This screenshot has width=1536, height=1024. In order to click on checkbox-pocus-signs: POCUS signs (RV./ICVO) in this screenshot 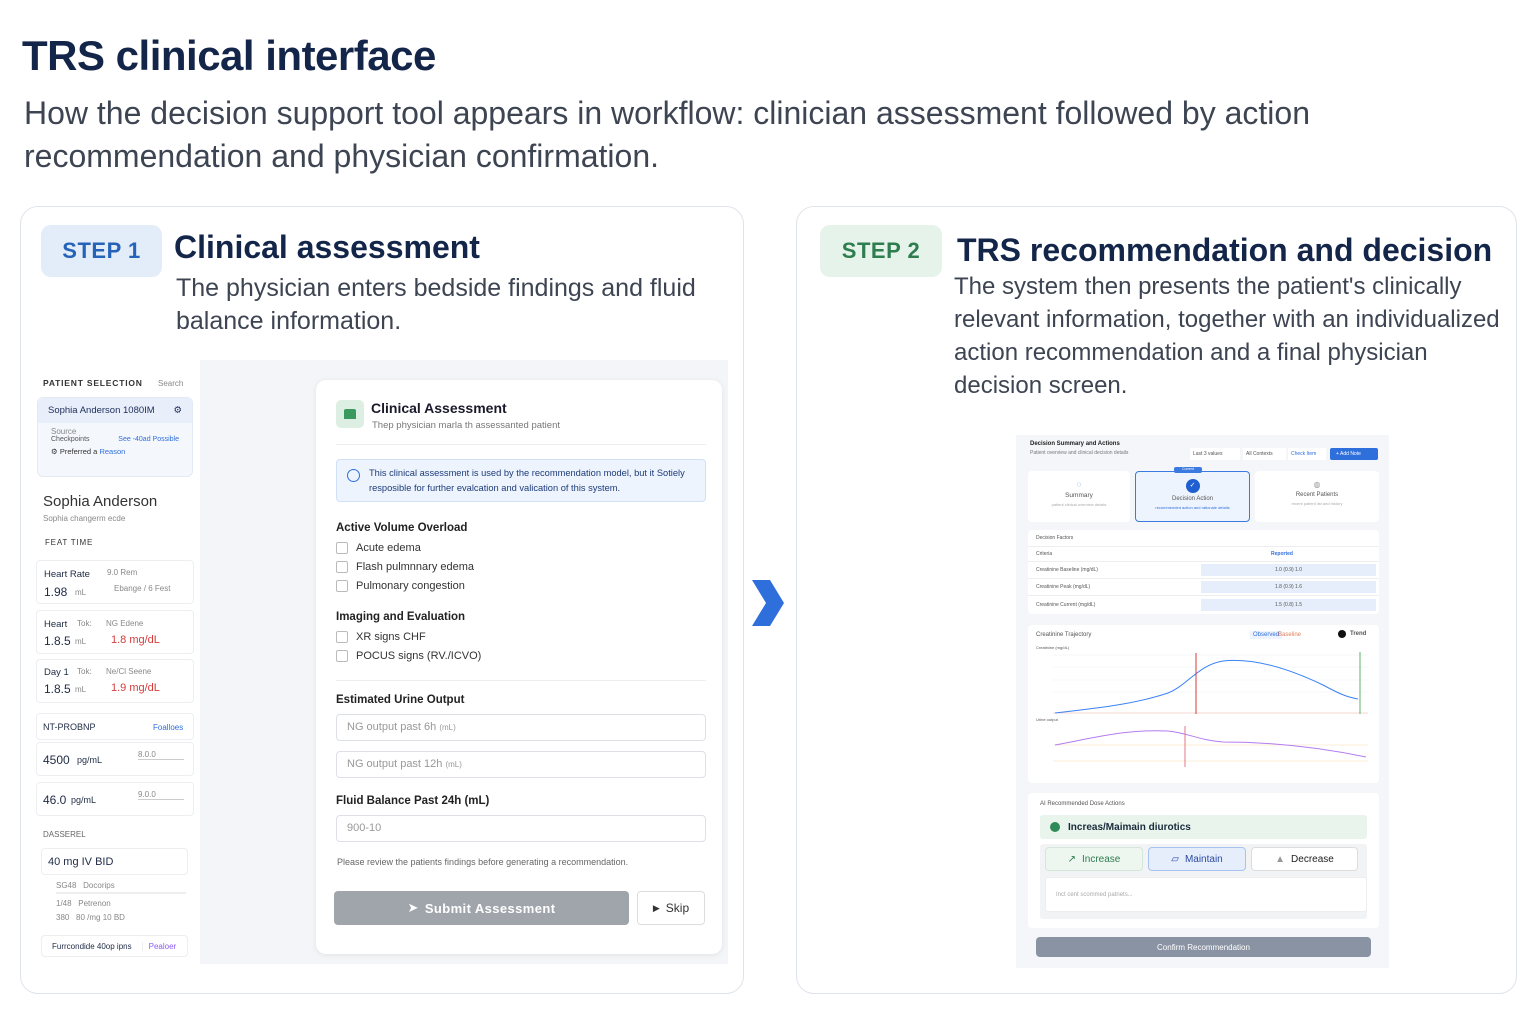, I will do `click(521, 655)`.